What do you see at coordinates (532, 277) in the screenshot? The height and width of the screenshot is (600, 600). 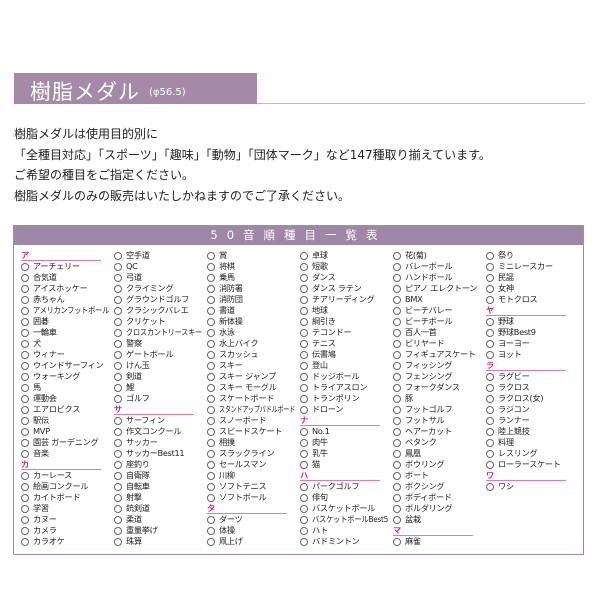 I see `list-item: 民謡` at bounding box center [532, 277].